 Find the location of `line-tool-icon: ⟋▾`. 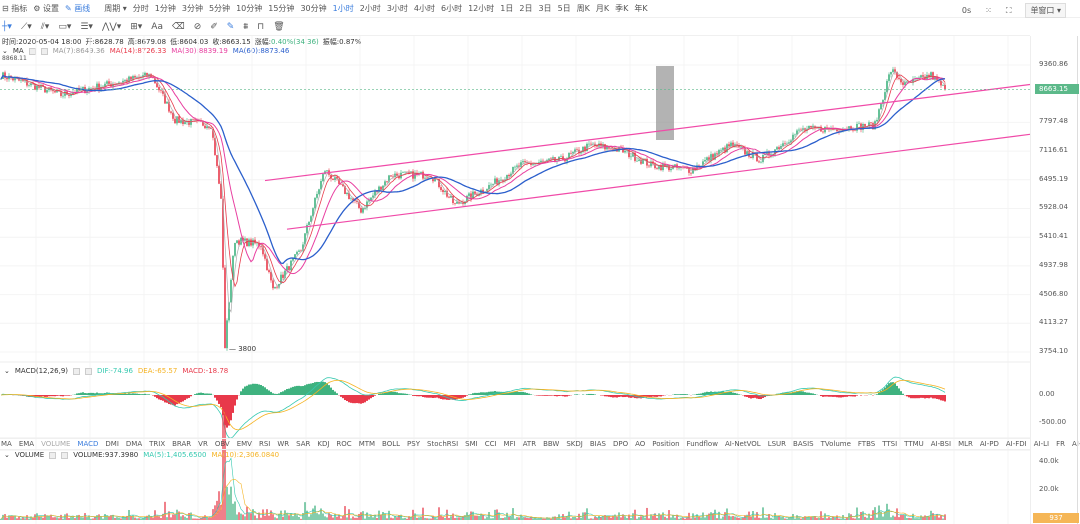

line-tool-icon: ⟋▾ is located at coordinates (26, 26).